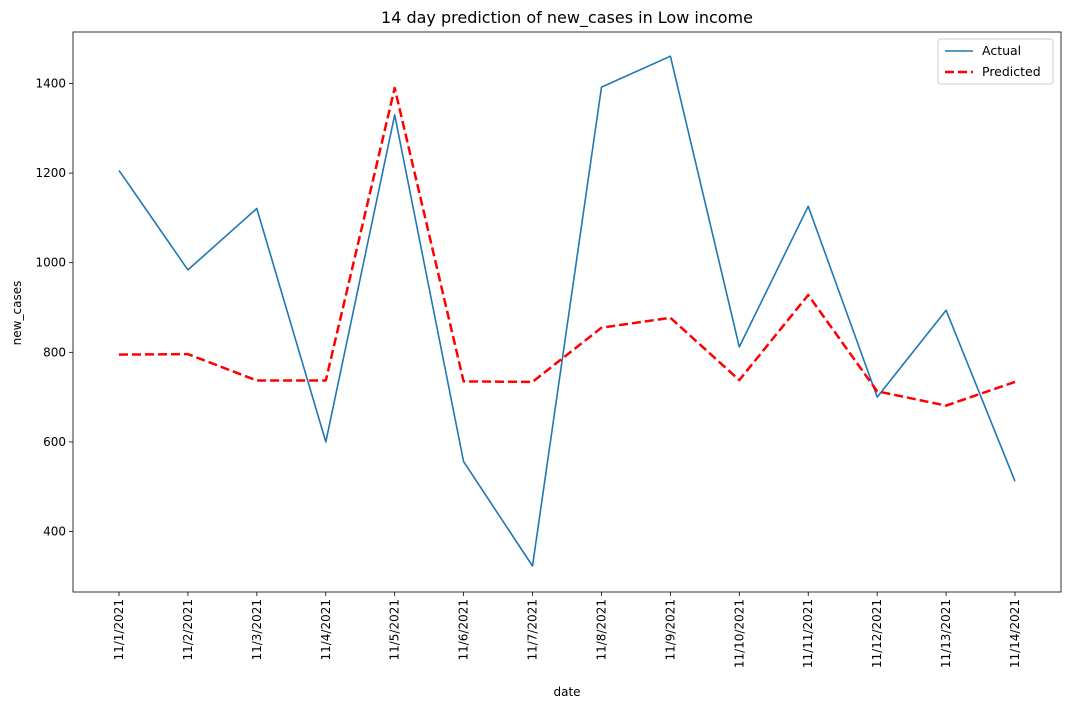 The height and width of the screenshot is (709, 1070). Describe the element at coordinates (464, 630) in the screenshot. I see `x-tick-label: 11/6/2021` at that location.